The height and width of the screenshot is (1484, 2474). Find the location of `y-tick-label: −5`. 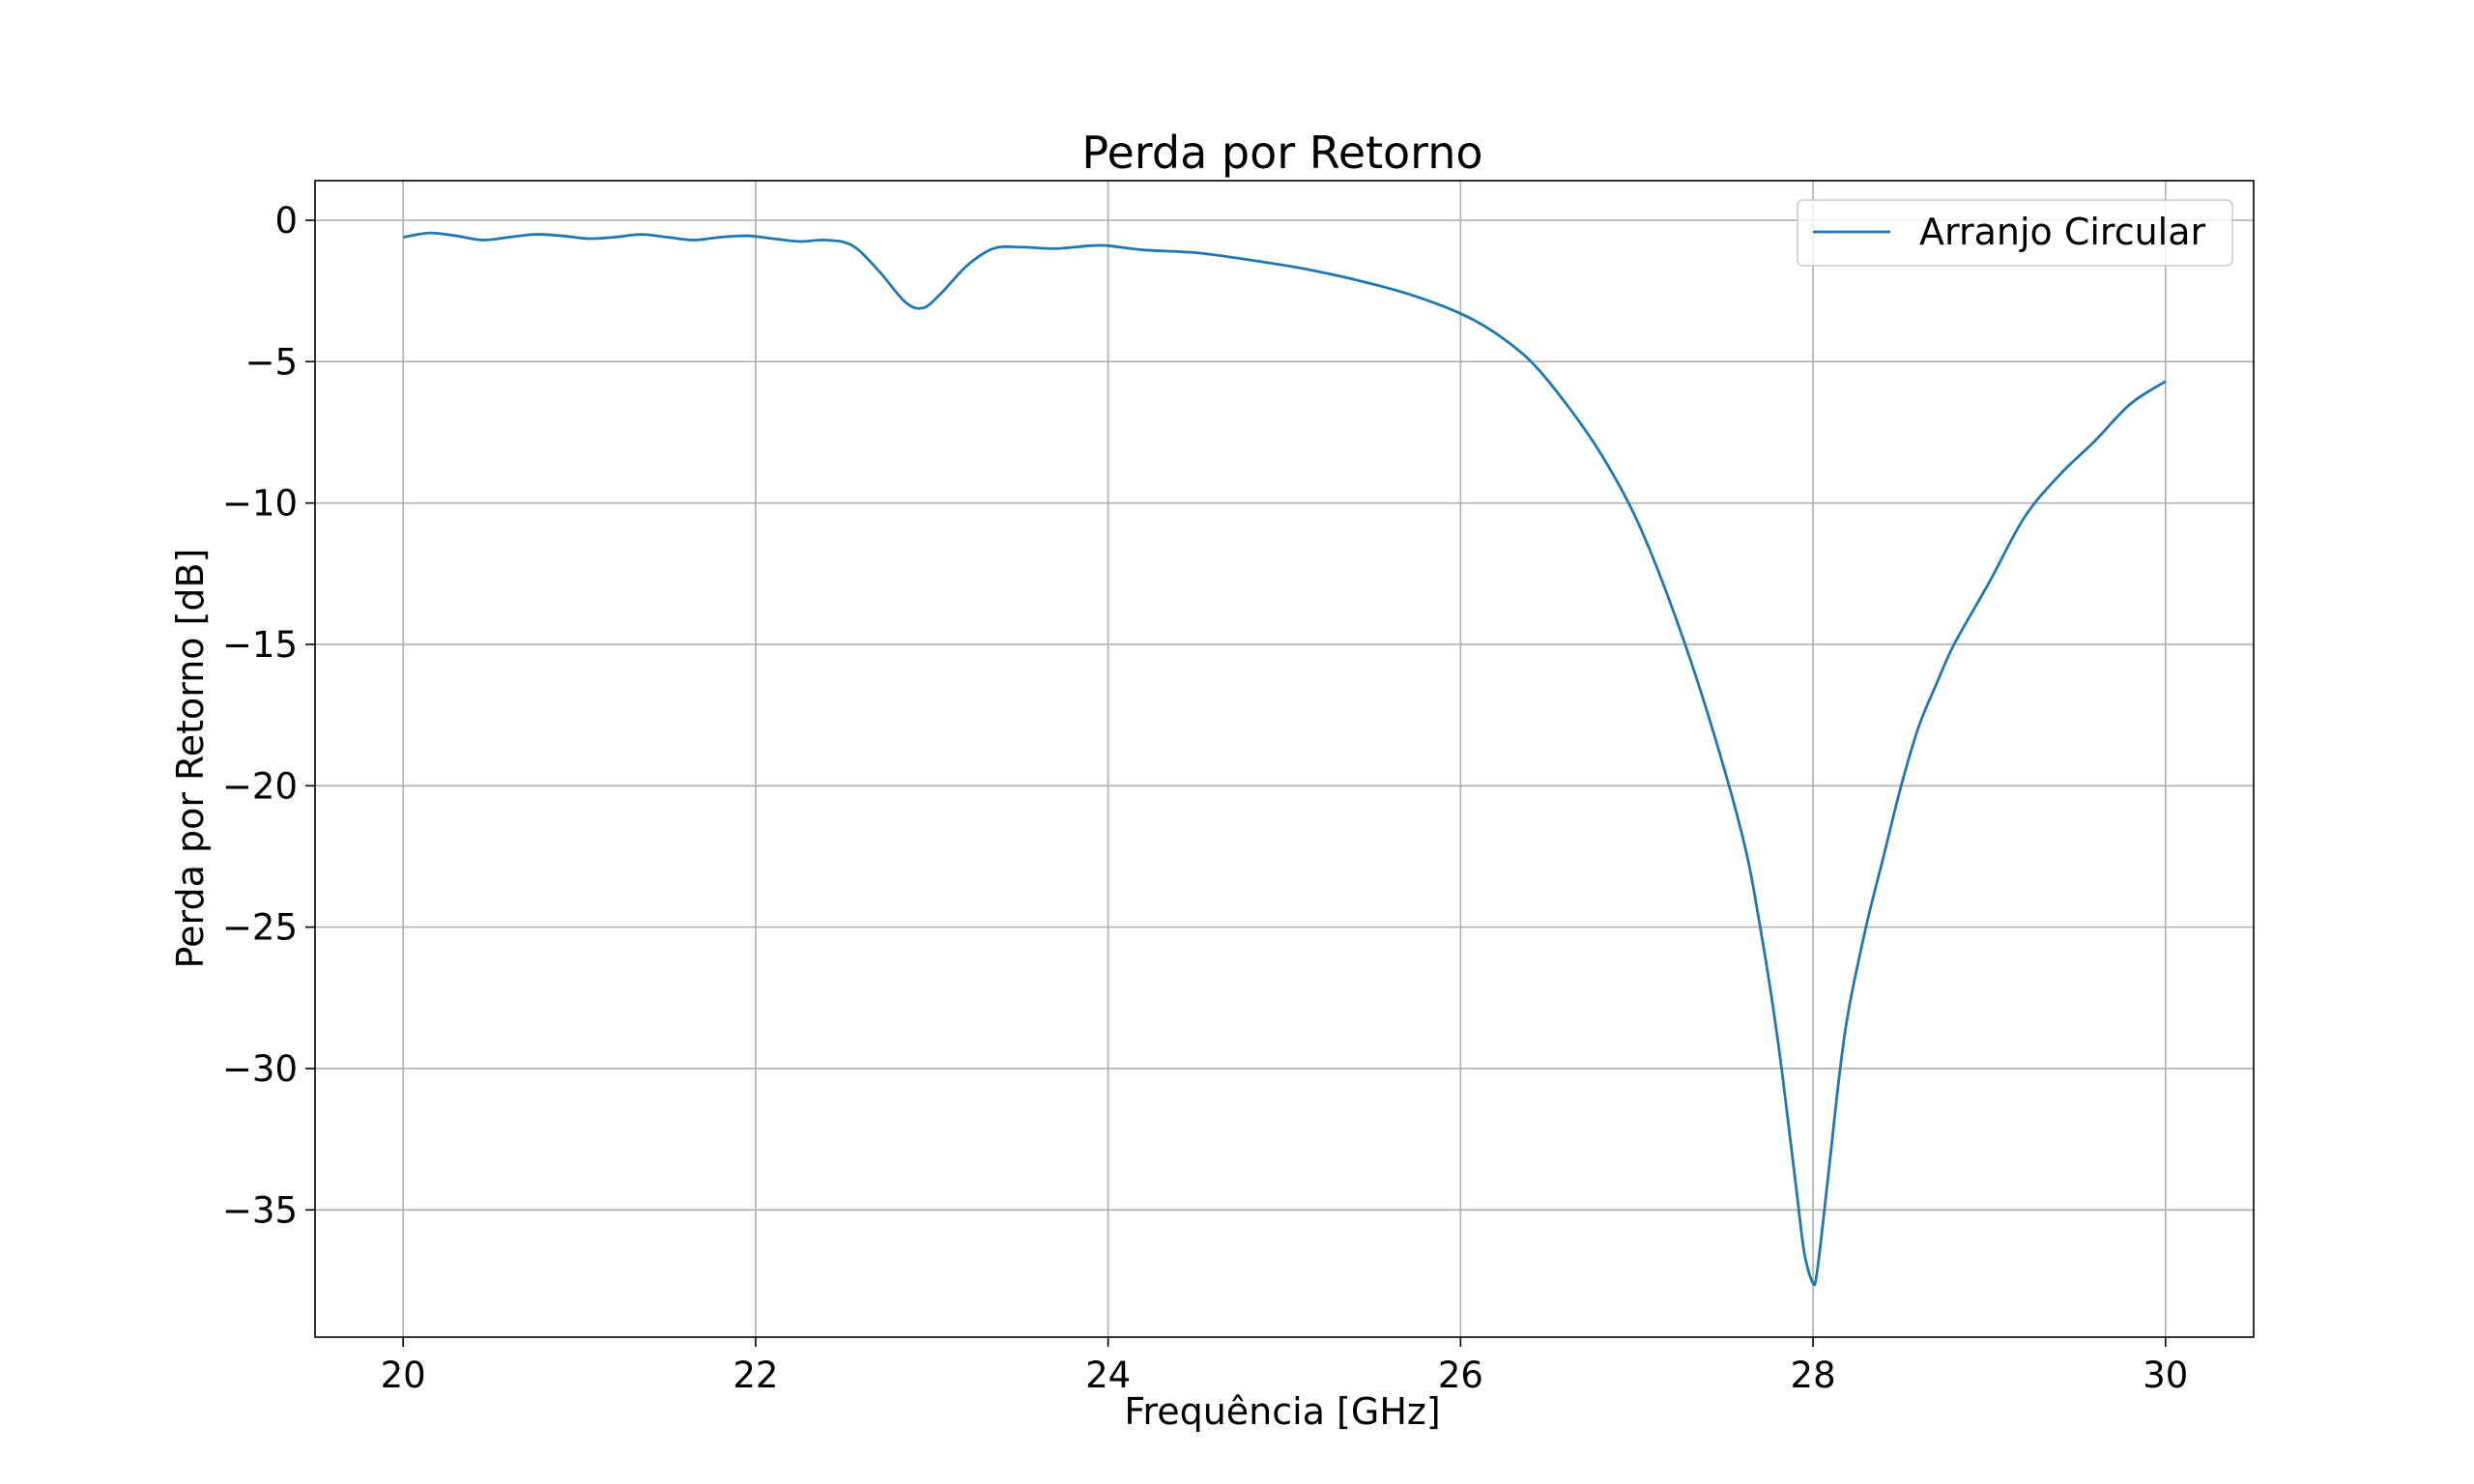

y-tick-label: −5 is located at coordinates (271, 362).